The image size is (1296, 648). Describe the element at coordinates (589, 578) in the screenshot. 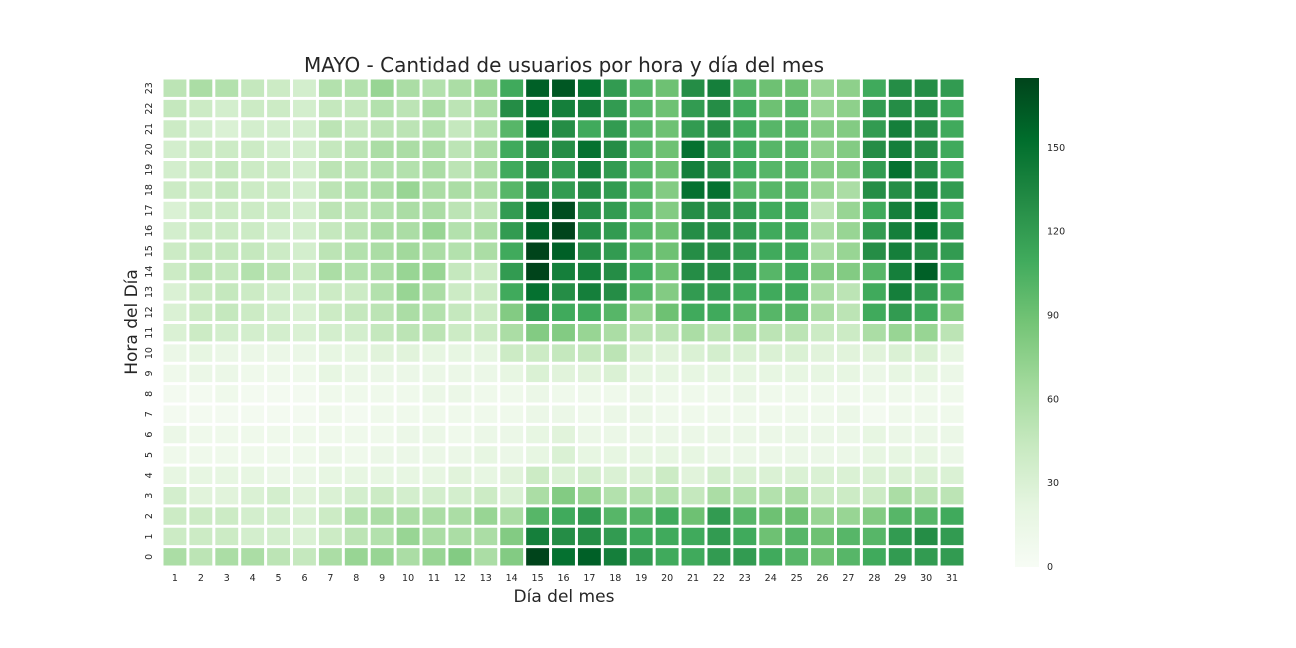

I see `x-tick-label: 17` at that location.